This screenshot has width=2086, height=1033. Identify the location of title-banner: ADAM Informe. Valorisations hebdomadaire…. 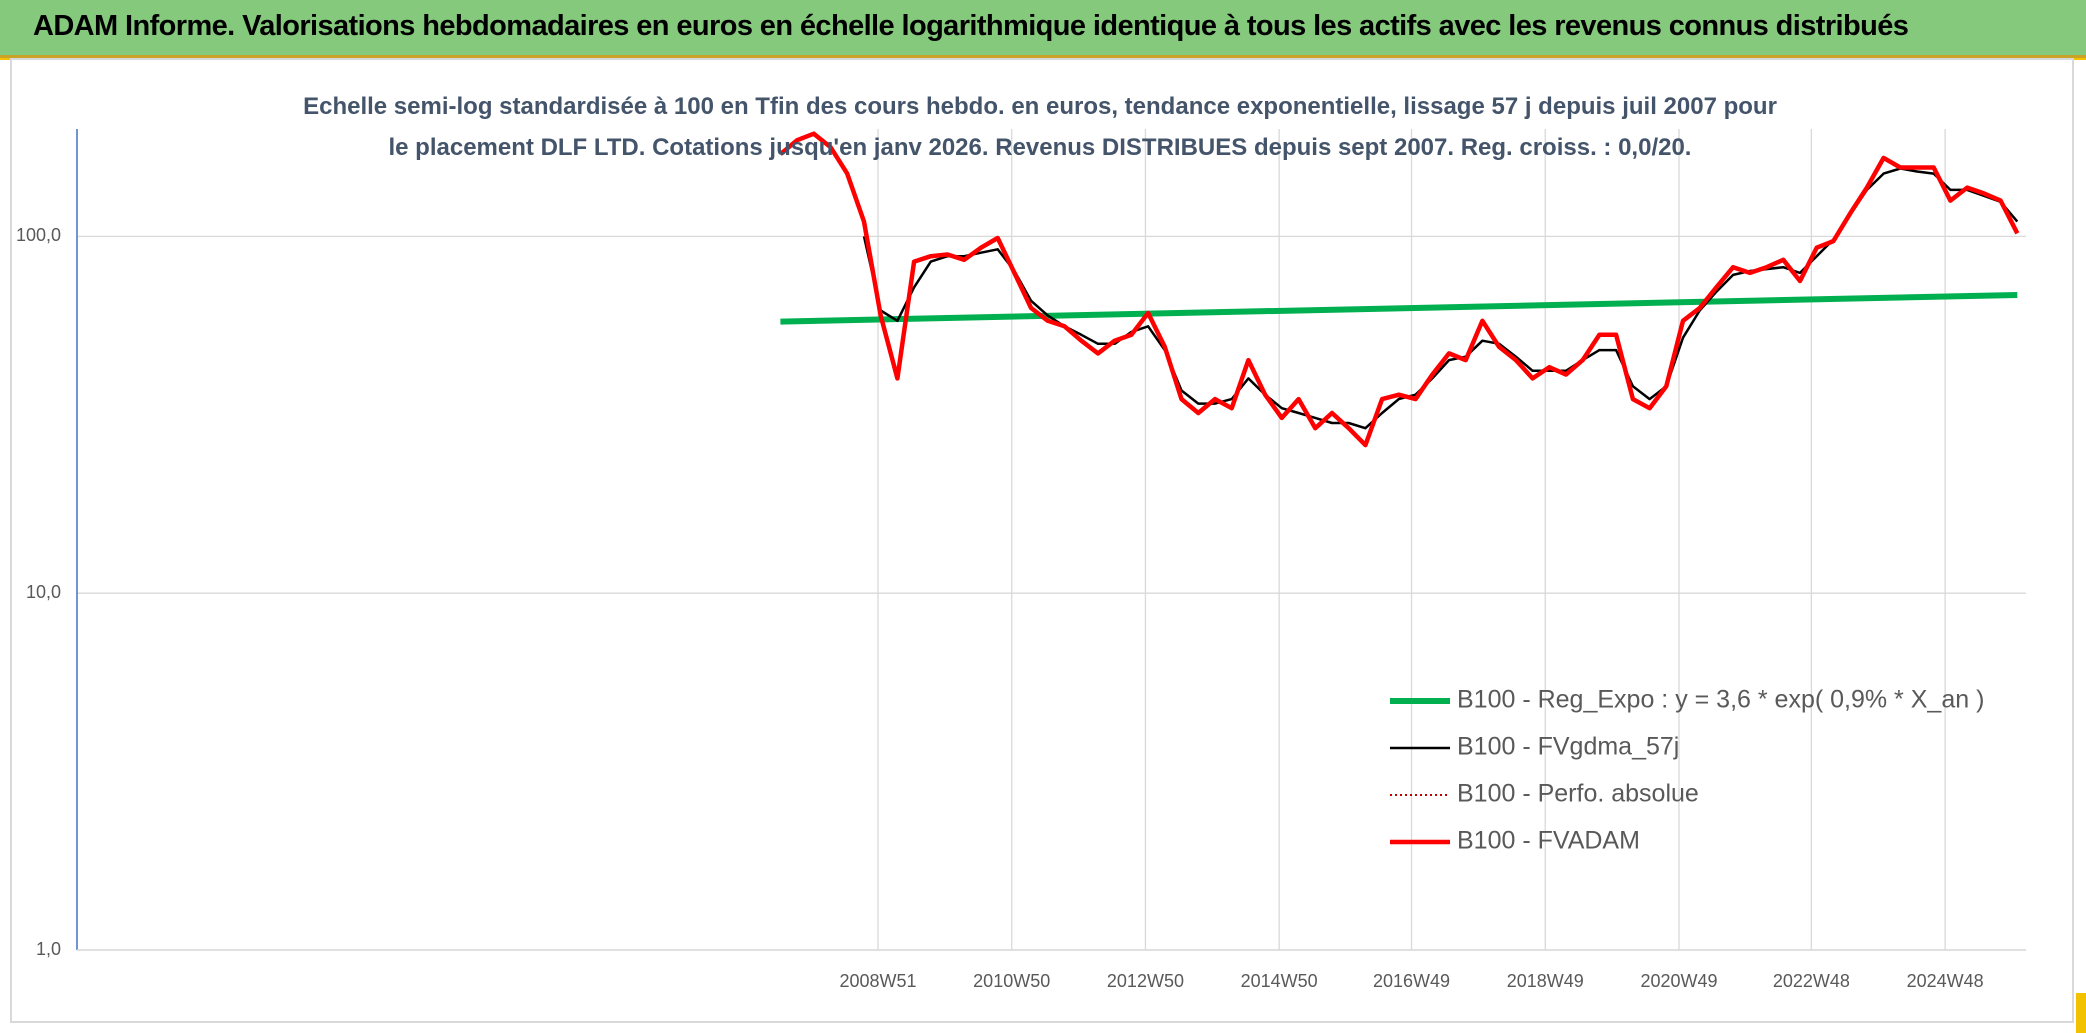
(1043, 29).